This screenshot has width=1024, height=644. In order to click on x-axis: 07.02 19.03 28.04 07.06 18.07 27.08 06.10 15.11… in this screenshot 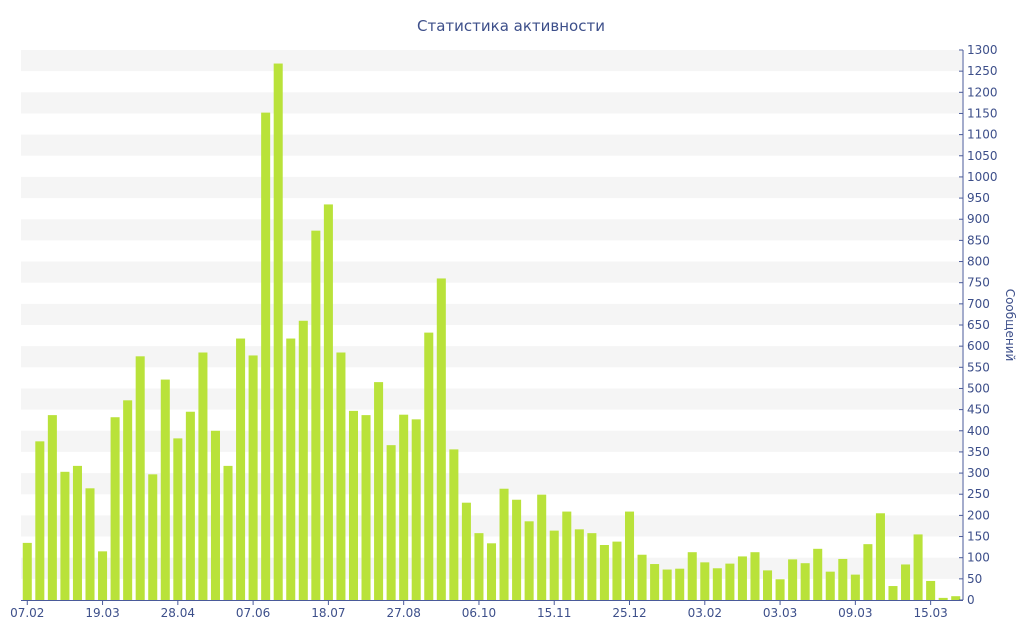, I will do `click(486, 610)`.